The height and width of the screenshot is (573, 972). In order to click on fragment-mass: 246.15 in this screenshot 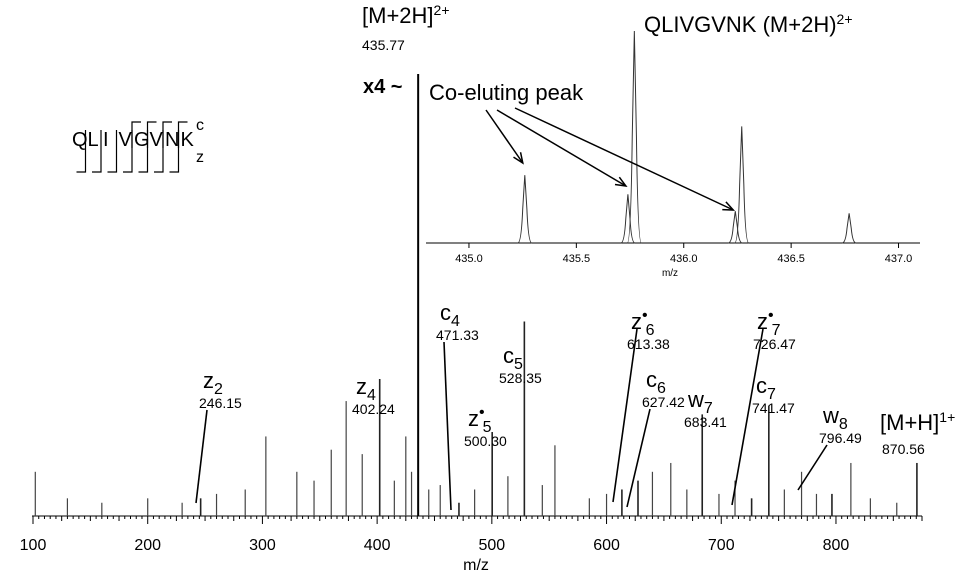, I will do `click(220, 403)`.